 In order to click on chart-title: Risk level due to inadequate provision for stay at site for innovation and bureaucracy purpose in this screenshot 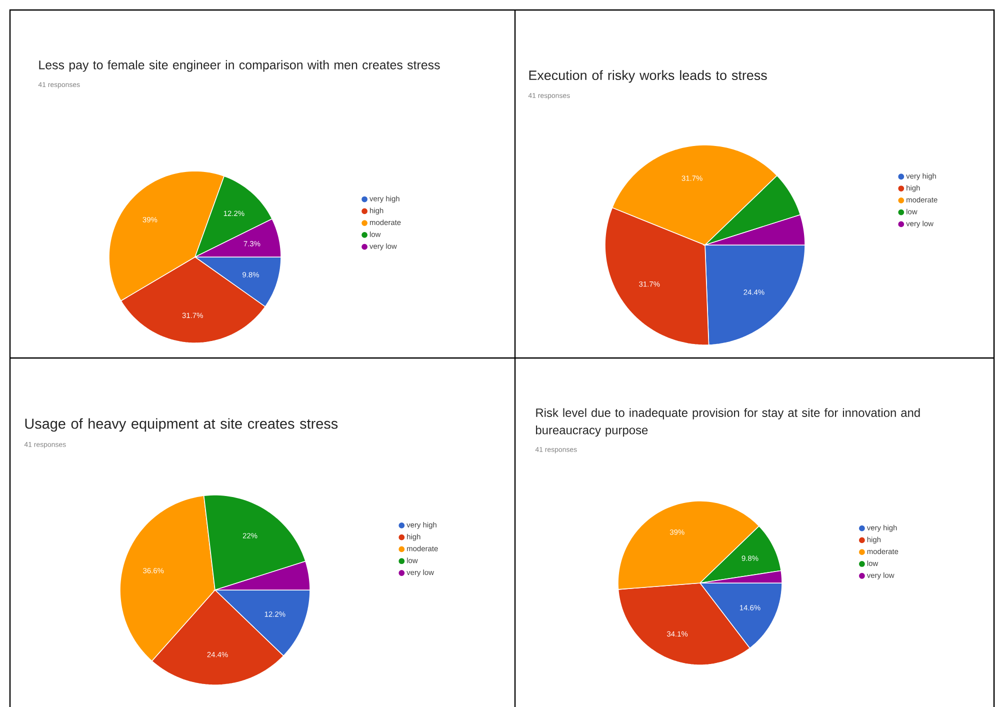, I will do `click(728, 422)`.